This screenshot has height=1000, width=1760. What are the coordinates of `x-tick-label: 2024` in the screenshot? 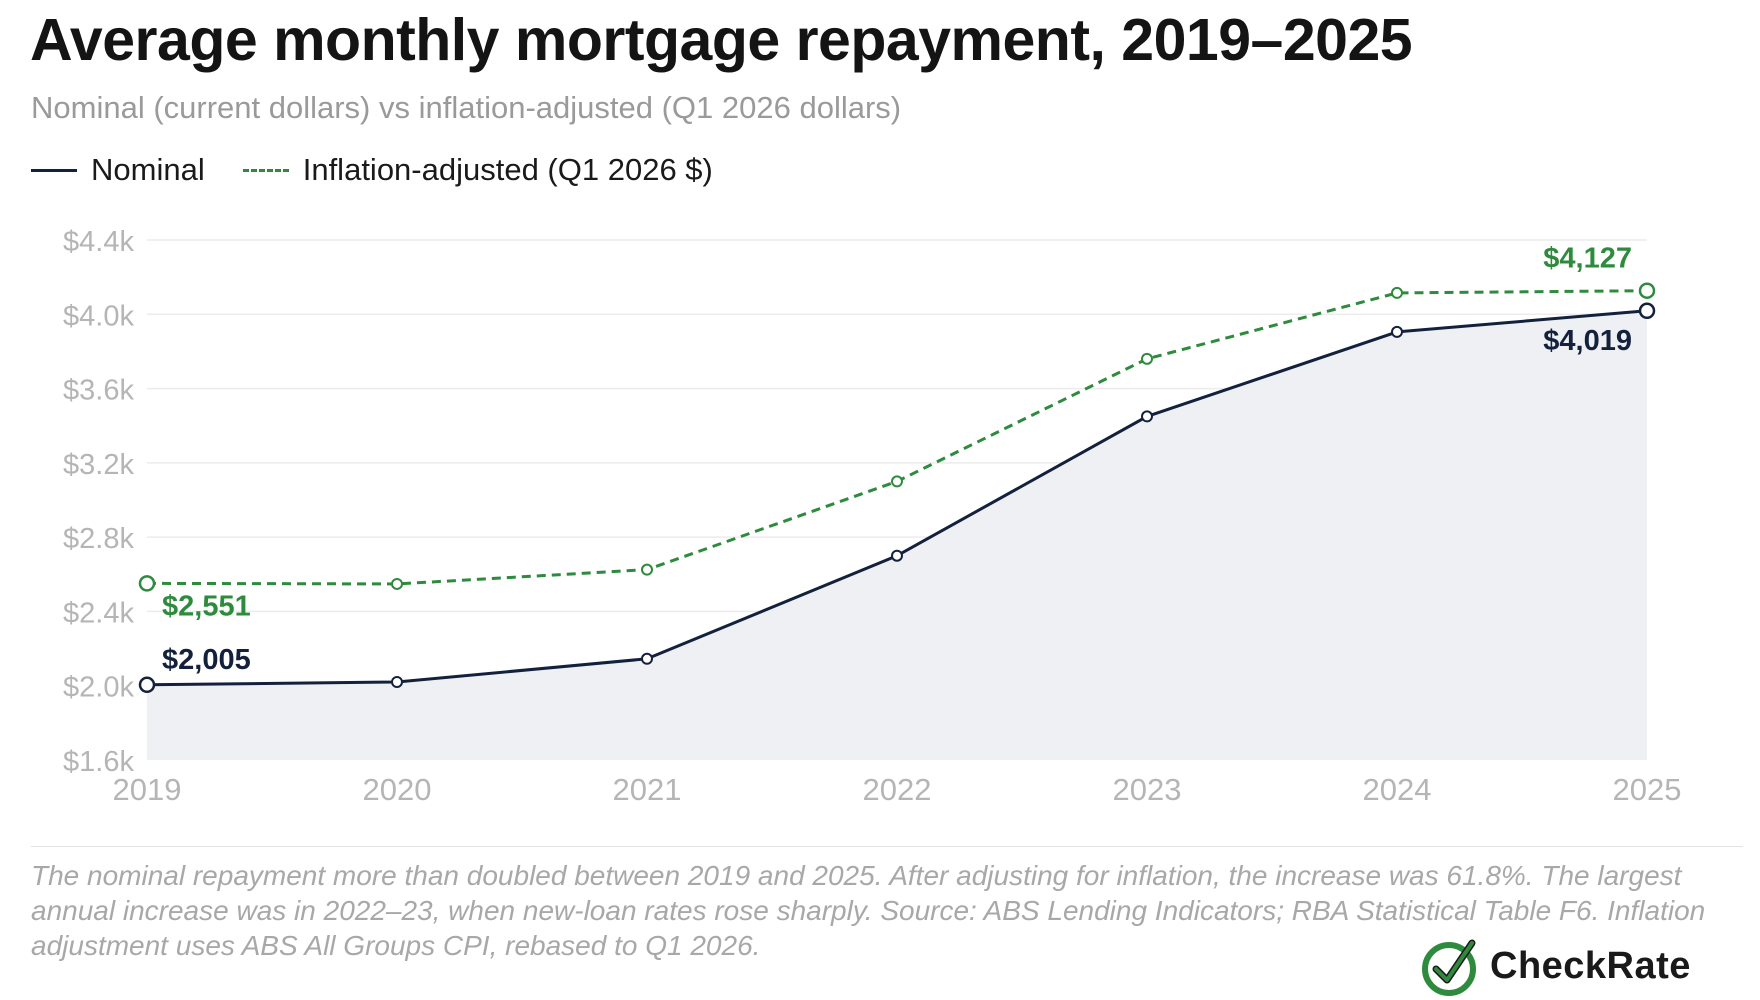 It's located at (1397, 789).